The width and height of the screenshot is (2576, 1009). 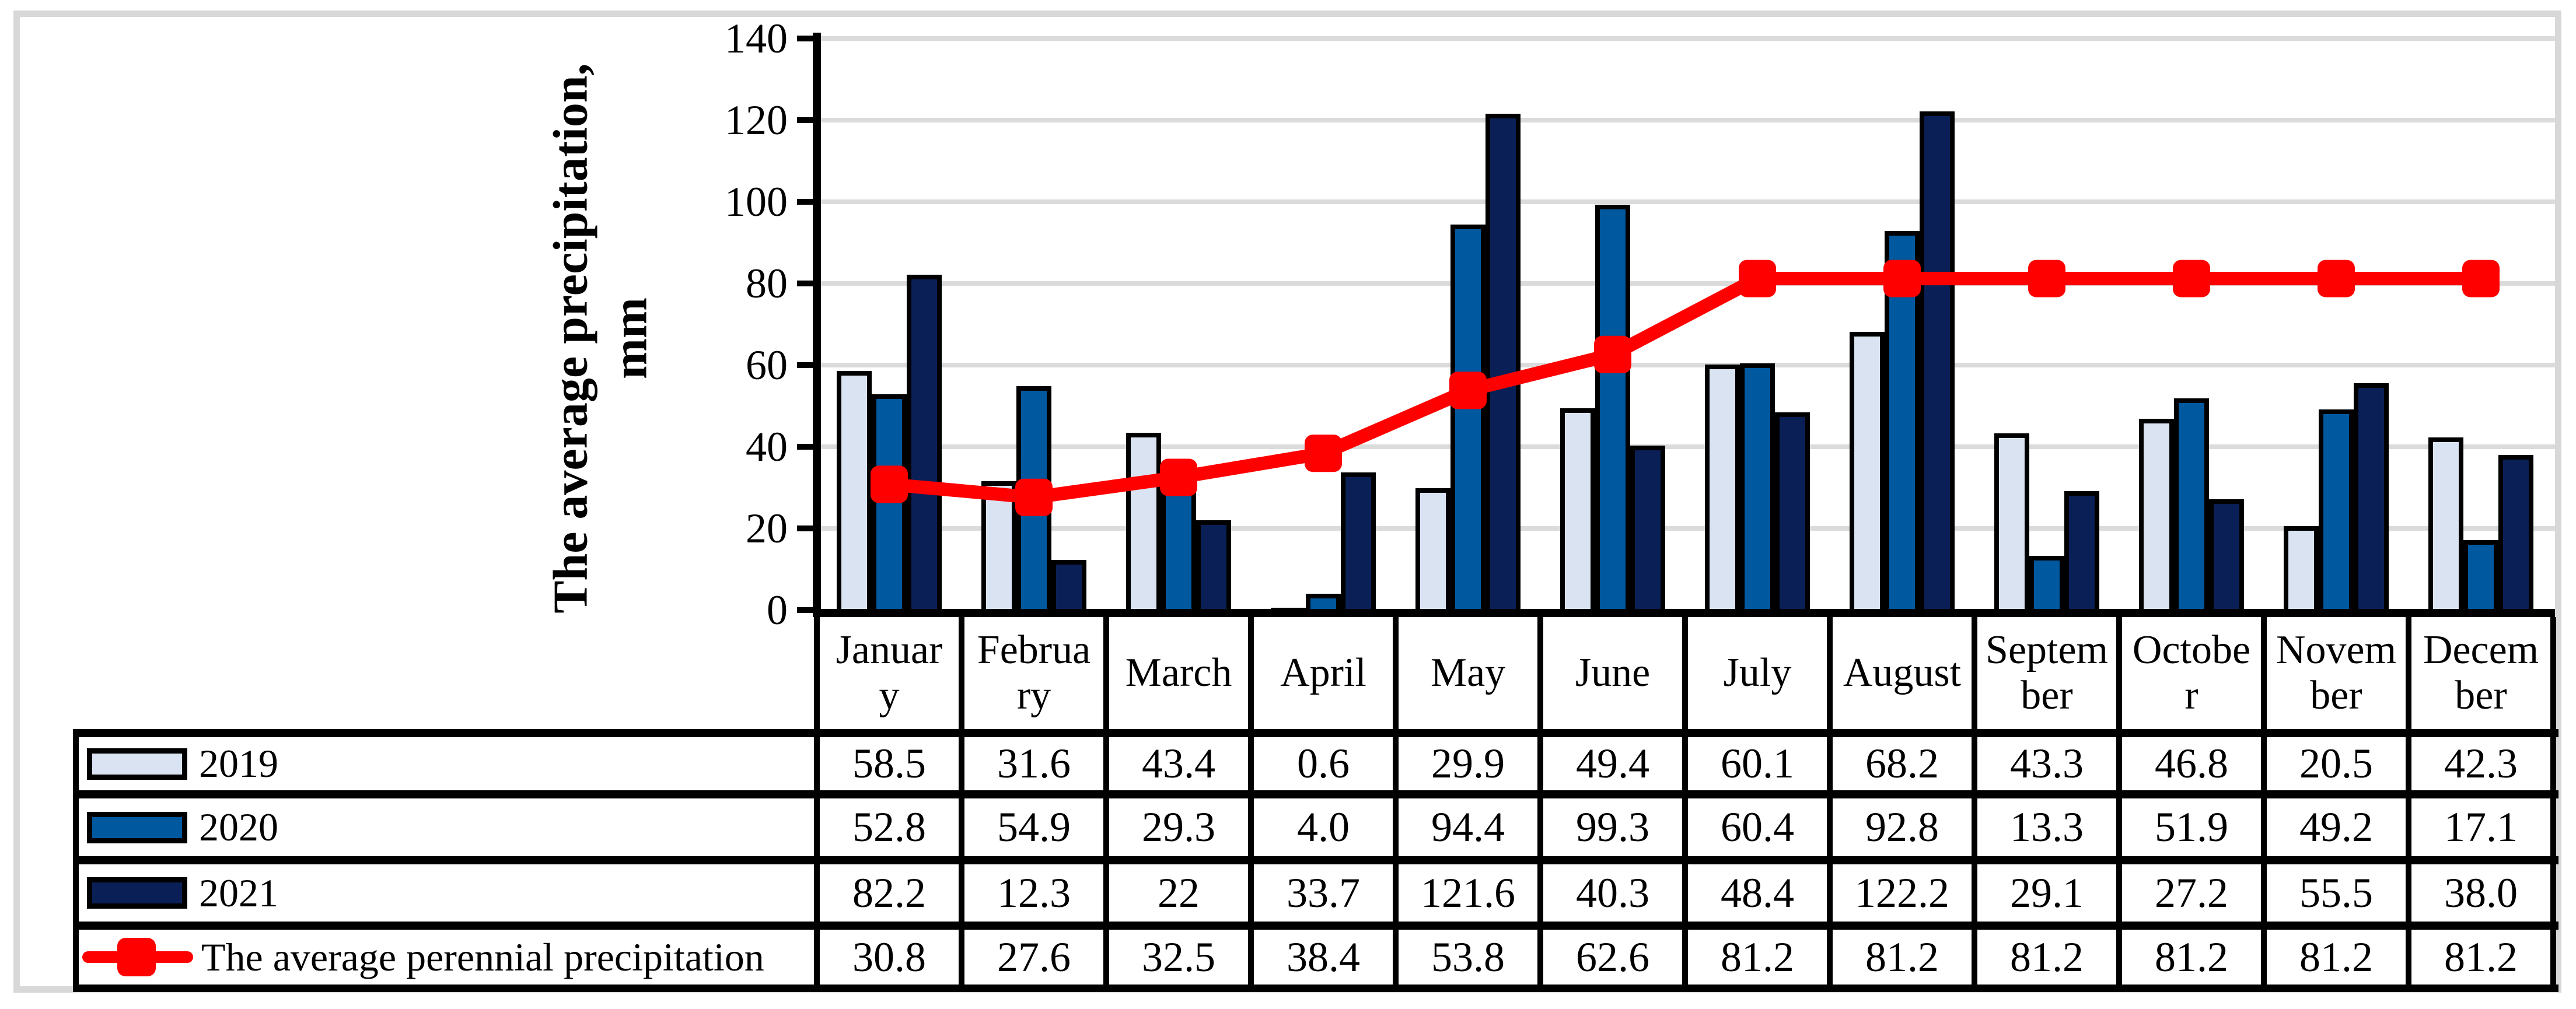 What do you see at coordinates (444, 763) in the screenshot?
I see `legend-row-2019: 2019` at bounding box center [444, 763].